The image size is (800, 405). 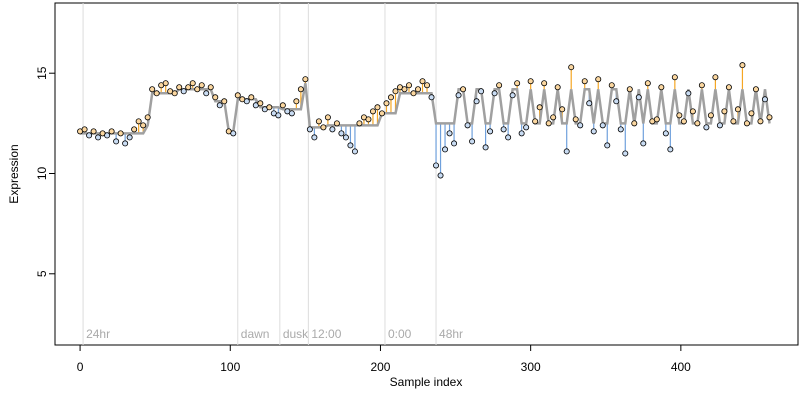 I want to click on y-axis-title: Expression, so click(x=14, y=173).